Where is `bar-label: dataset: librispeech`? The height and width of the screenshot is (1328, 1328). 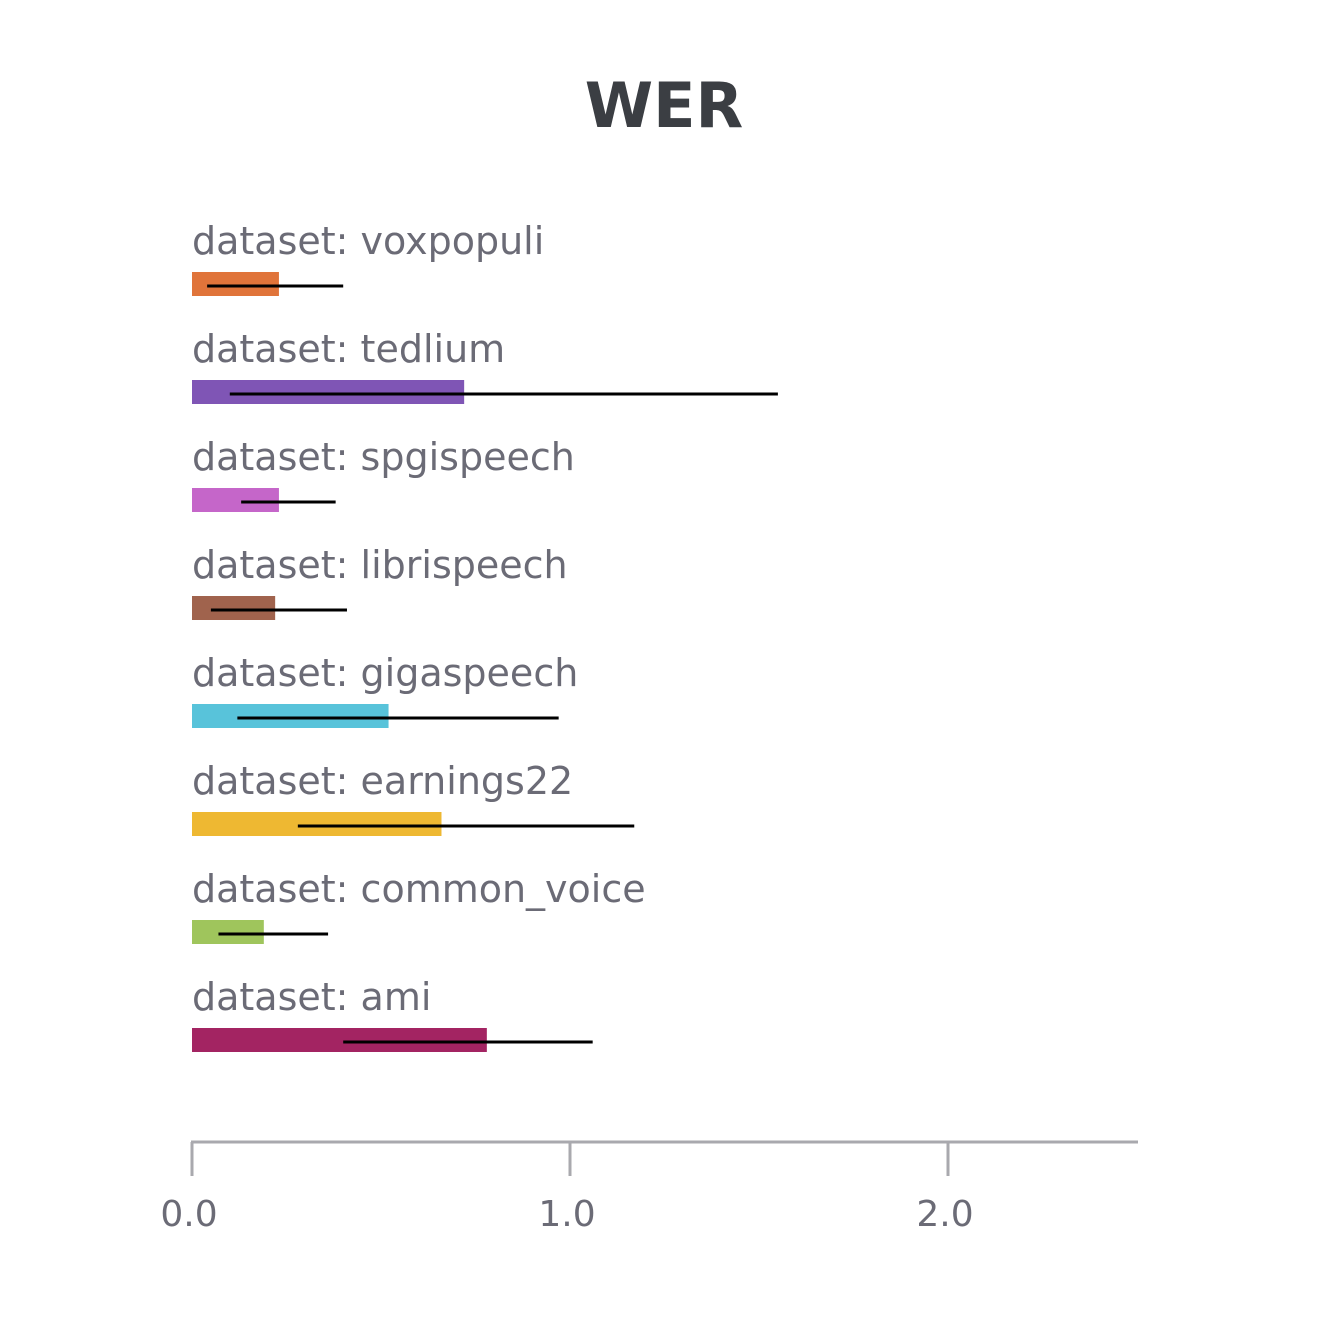 bar-label: dataset: librispeech is located at coordinates (380, 565).